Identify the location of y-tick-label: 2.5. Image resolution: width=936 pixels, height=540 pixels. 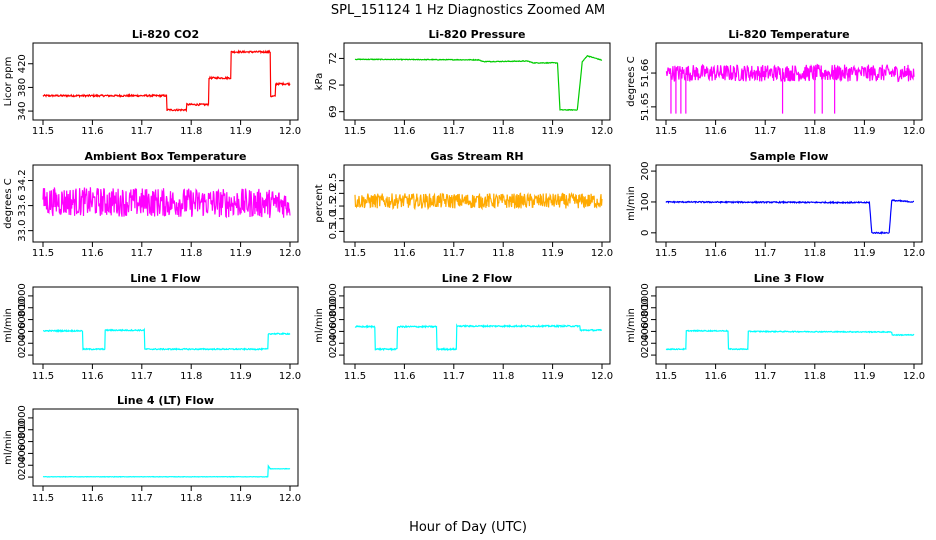
(333, 181).